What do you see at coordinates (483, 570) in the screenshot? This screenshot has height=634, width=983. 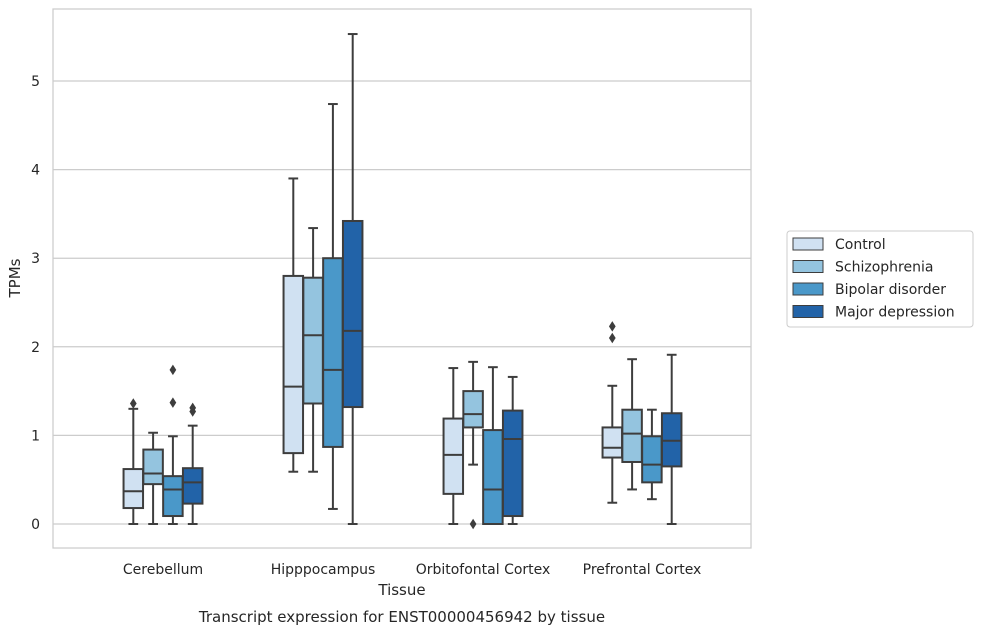 I see `x-tick-label: Orbitofontal Cortex` at bounding box center [483, 570].